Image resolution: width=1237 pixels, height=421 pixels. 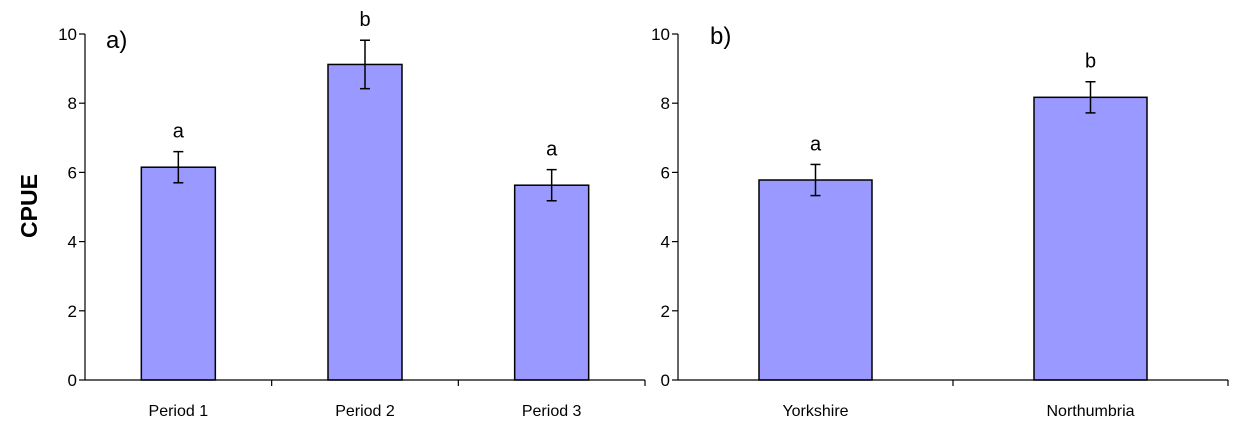 What do you see at coordinates (815, 411) in the screenshot?
I see `category-label: Yorkshire` at bounding box center [815, 411].